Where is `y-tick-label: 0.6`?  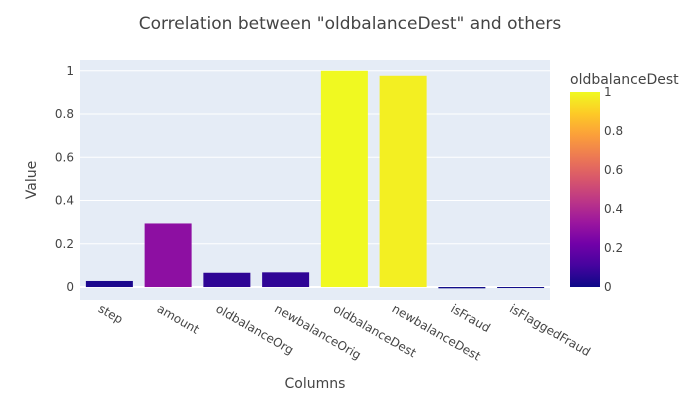 y-tick-label: 0.6 is located at coordinates (64, 157).